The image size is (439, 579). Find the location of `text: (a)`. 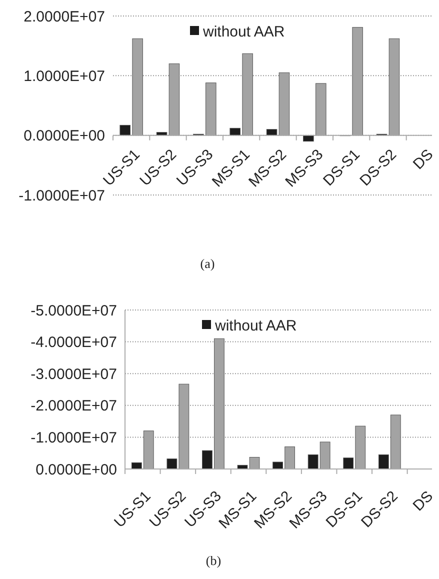

text: (a) is located at coordinates (207, 263).